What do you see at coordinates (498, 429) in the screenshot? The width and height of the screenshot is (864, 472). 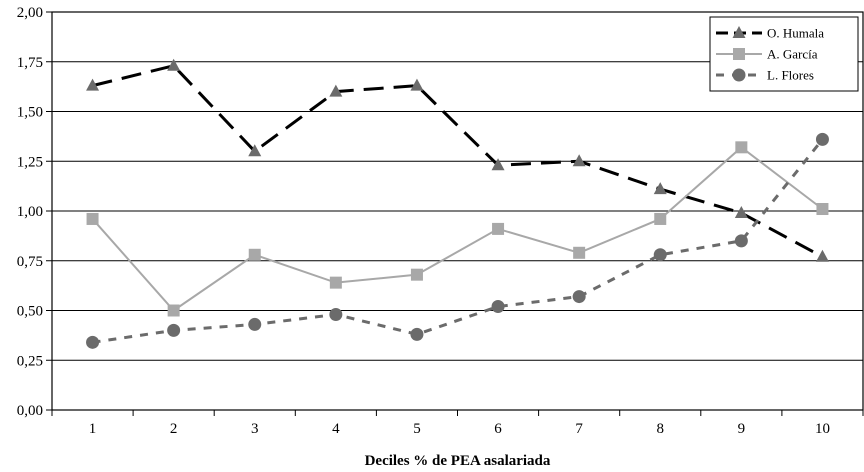 I see `x-tick-label: 6` at bounding box center [498, 429].